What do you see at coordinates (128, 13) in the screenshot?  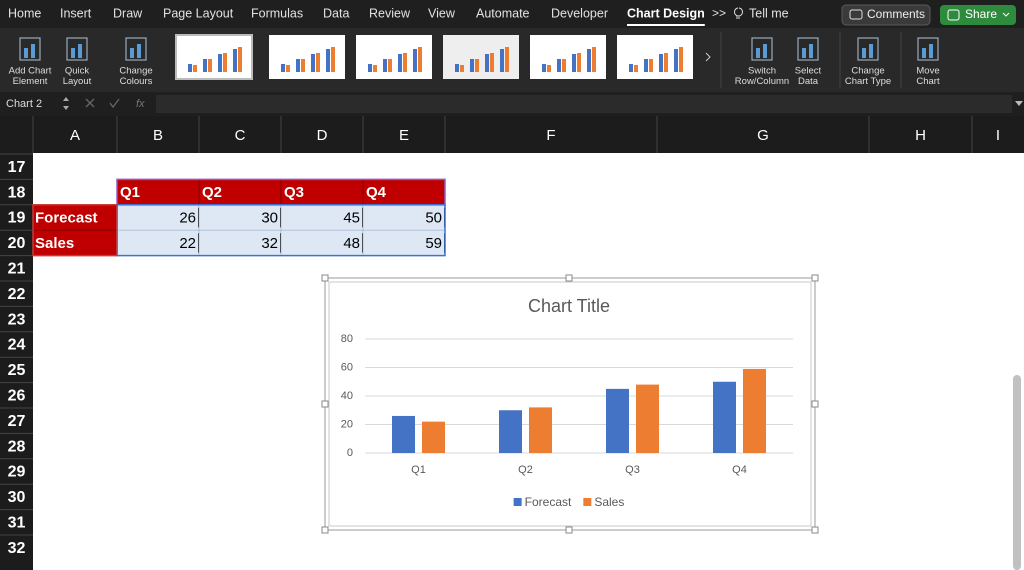 I see `ribbon-tab: Draw` at bounding box center [128, 13].